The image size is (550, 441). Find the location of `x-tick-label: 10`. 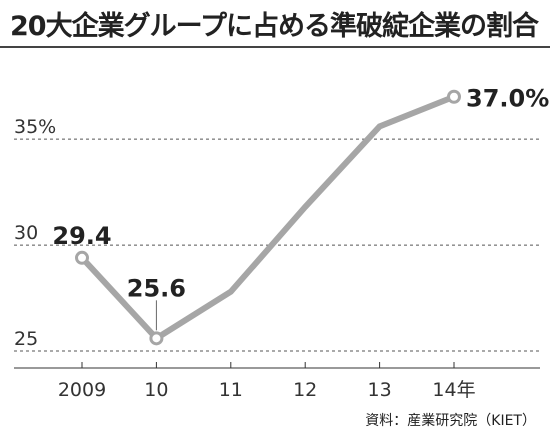

x-tick-label: 10 is located at coordinates (156, 390).